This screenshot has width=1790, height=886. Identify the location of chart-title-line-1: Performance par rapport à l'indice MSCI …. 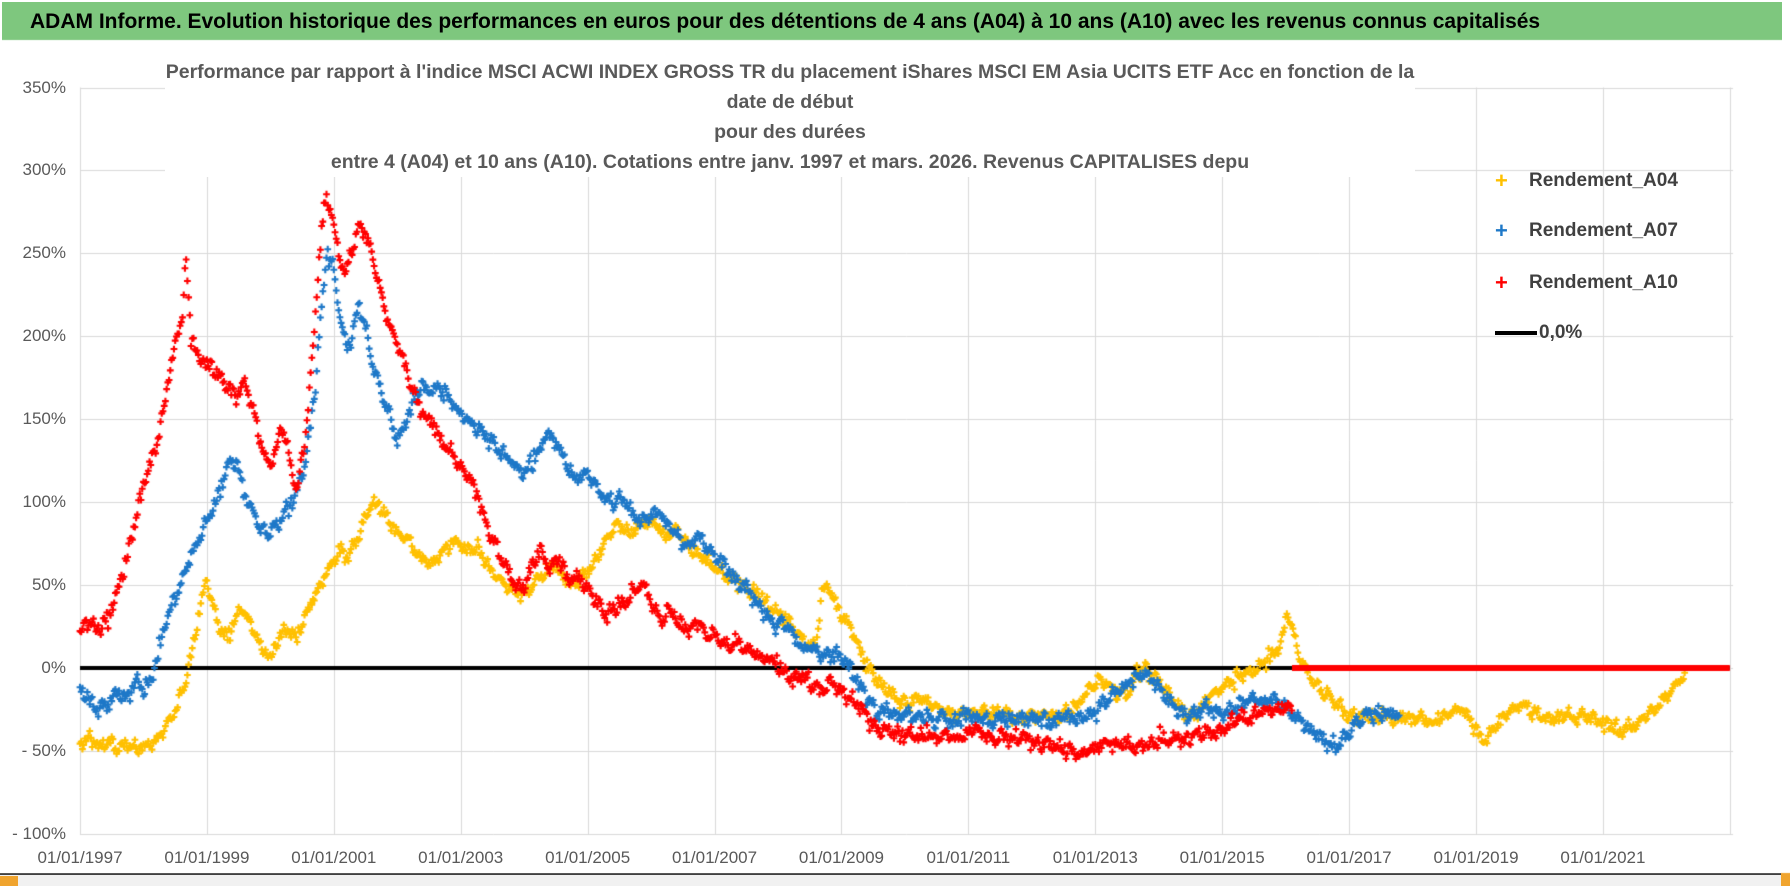
(790, 87).